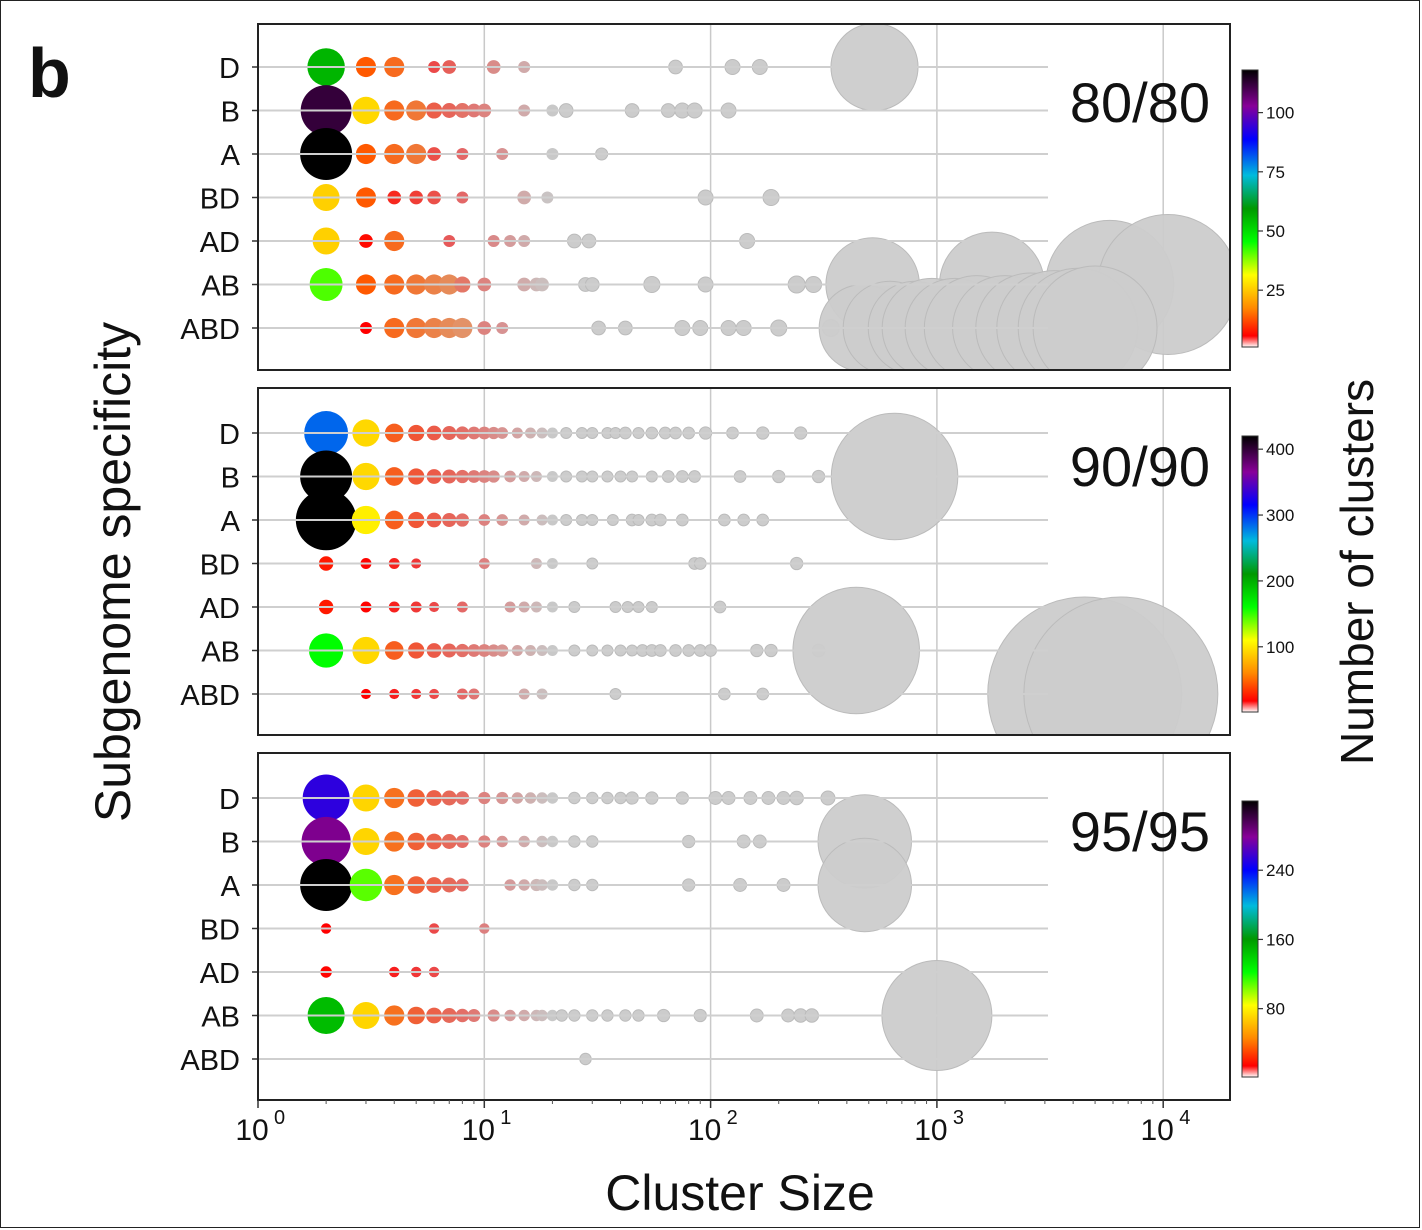 Image resolution: width=1422 pixels, height=1230 pixels. What do you see at coordinates (1275, 290) in the screenshot?
I see `colorbar-tick-label: 25` at bounding box center [1275, 290].